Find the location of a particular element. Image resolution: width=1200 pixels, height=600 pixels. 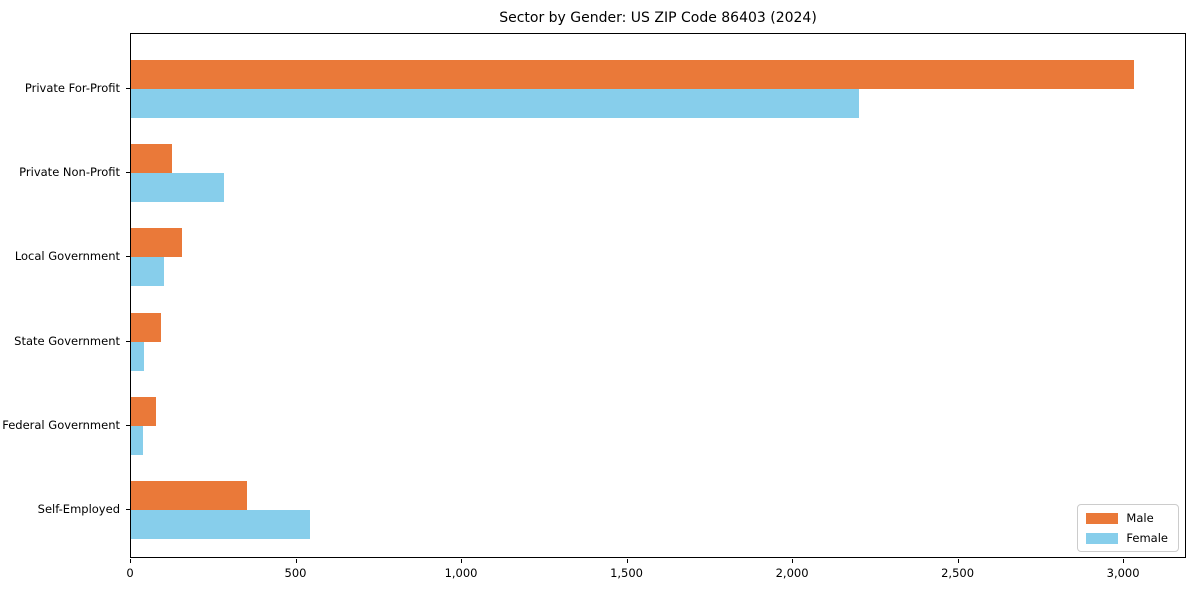

bar-male-local-government is located at coordinates (156, 243).